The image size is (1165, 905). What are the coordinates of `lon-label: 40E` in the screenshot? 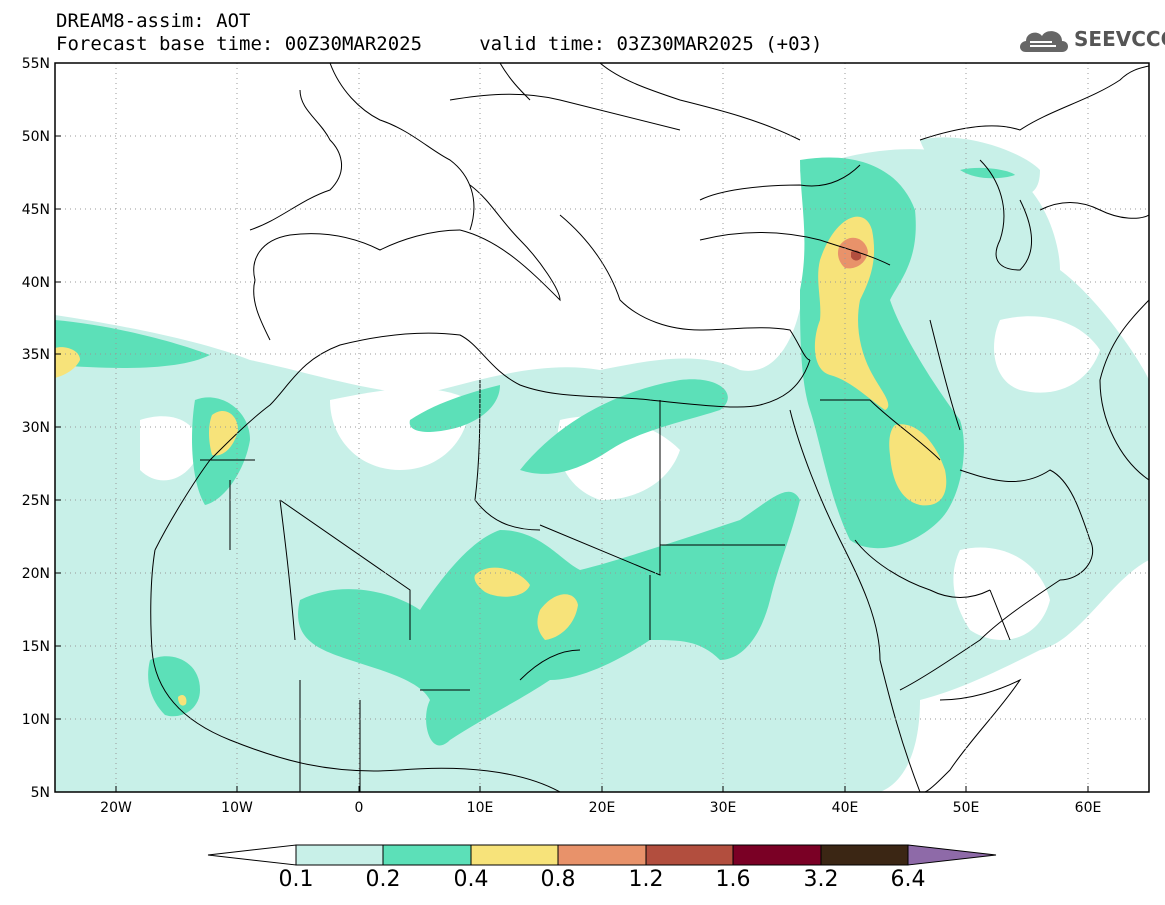 It's located at (845, 808).